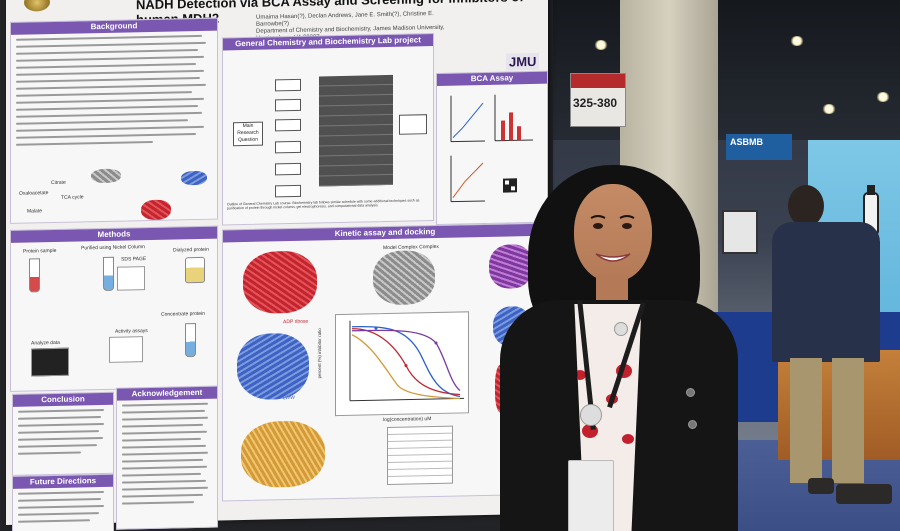 Image resolution: width=900 pixels, height=531 pixels. I want to click on dialyzed-label: Dialyzed protein, so click(191, 250).